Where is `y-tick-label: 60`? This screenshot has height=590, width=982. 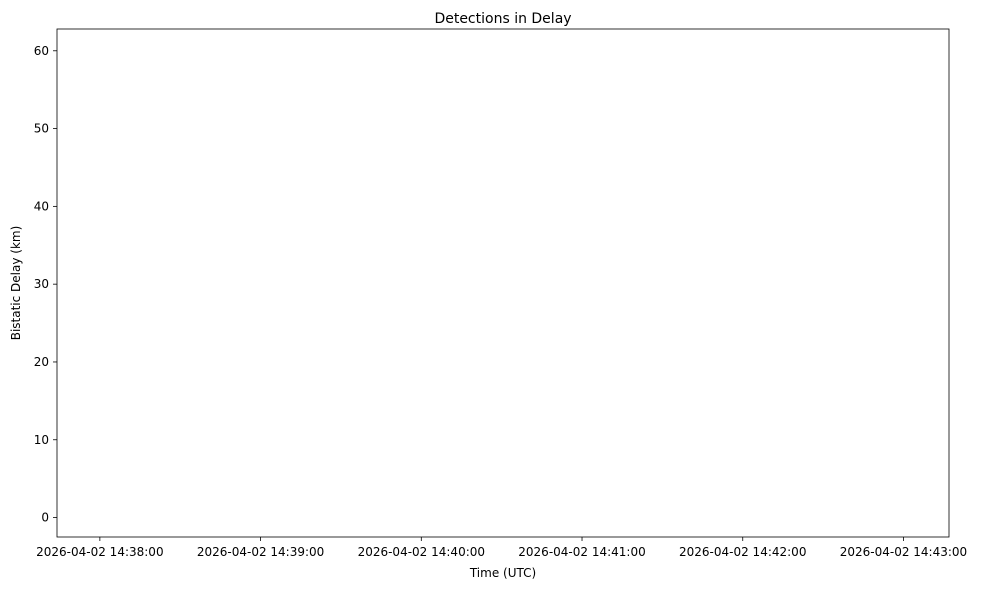
y-tick-label: 60 is located at coordinates (41, 51).